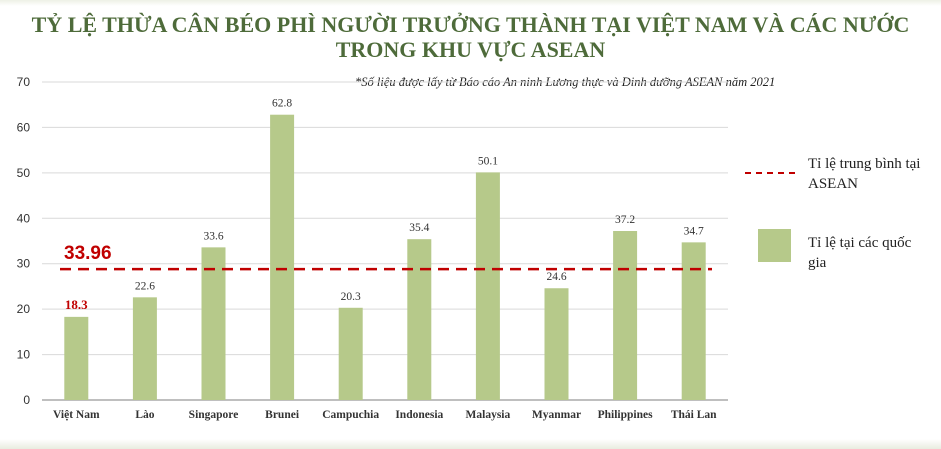 This screenshot has width=941, height=449. What do you see at coordinates (770, 173) in the screenshot?
I see `legend-average-line-swatch` at bounding box center [770, 173].